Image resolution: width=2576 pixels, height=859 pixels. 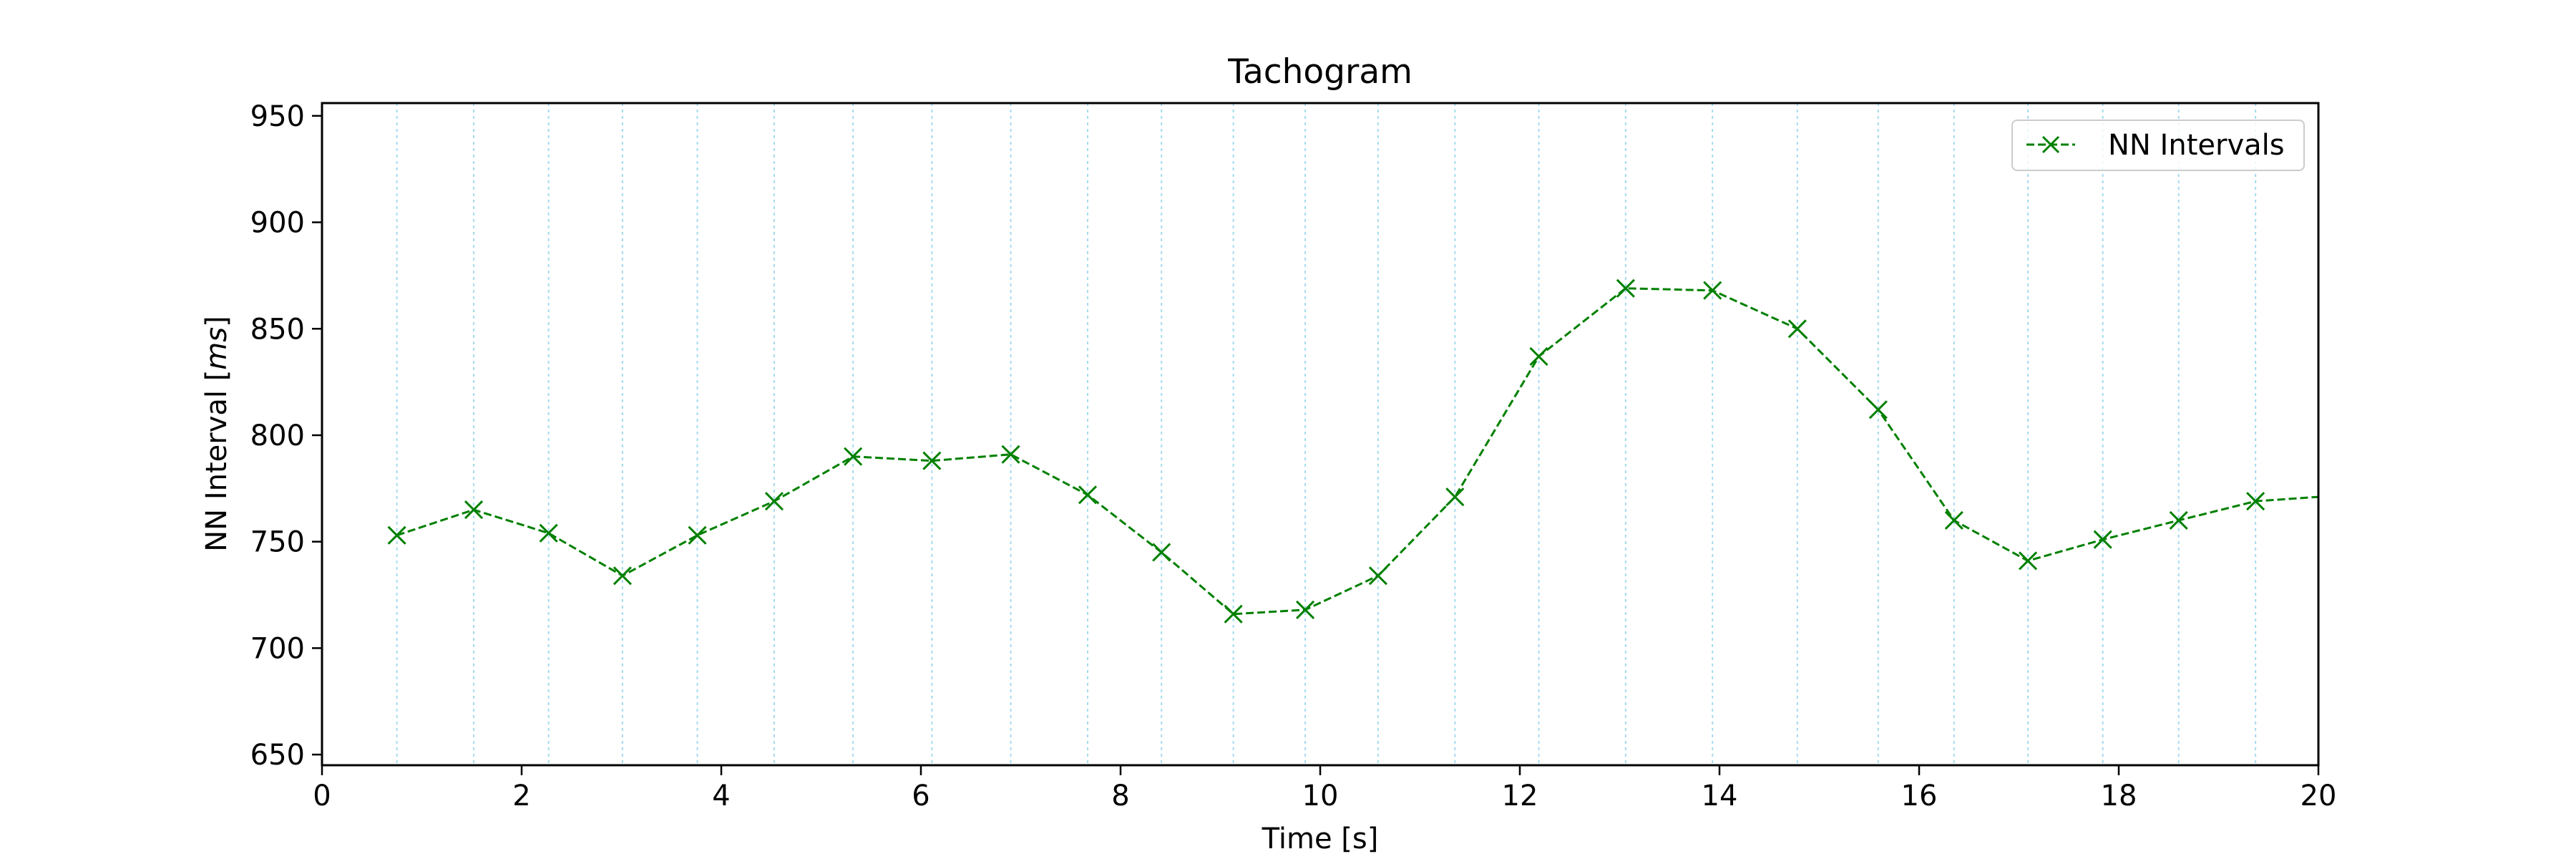 I want to click on x-tick-label: 4, so click(x=721, y=796).